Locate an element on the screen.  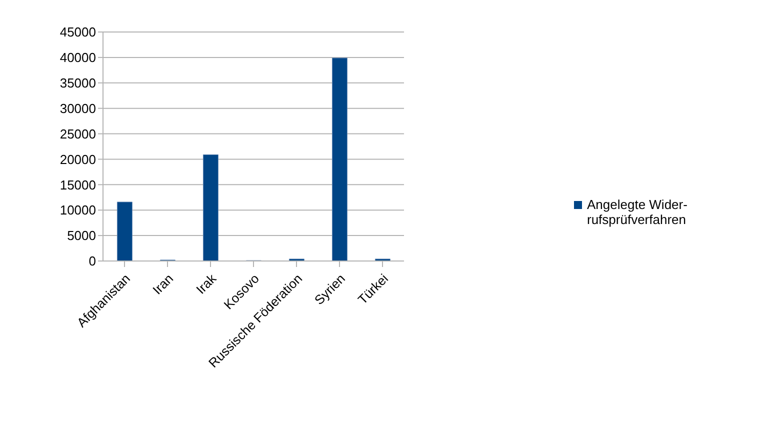
x-tick-label: Irak is located at coordinates (206, 283).